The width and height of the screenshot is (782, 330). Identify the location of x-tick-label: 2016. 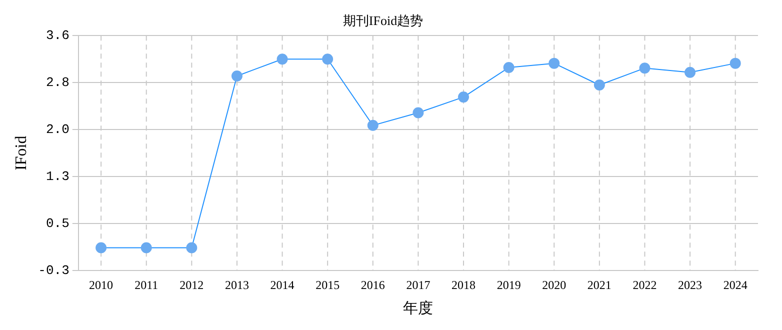
(372, 285).